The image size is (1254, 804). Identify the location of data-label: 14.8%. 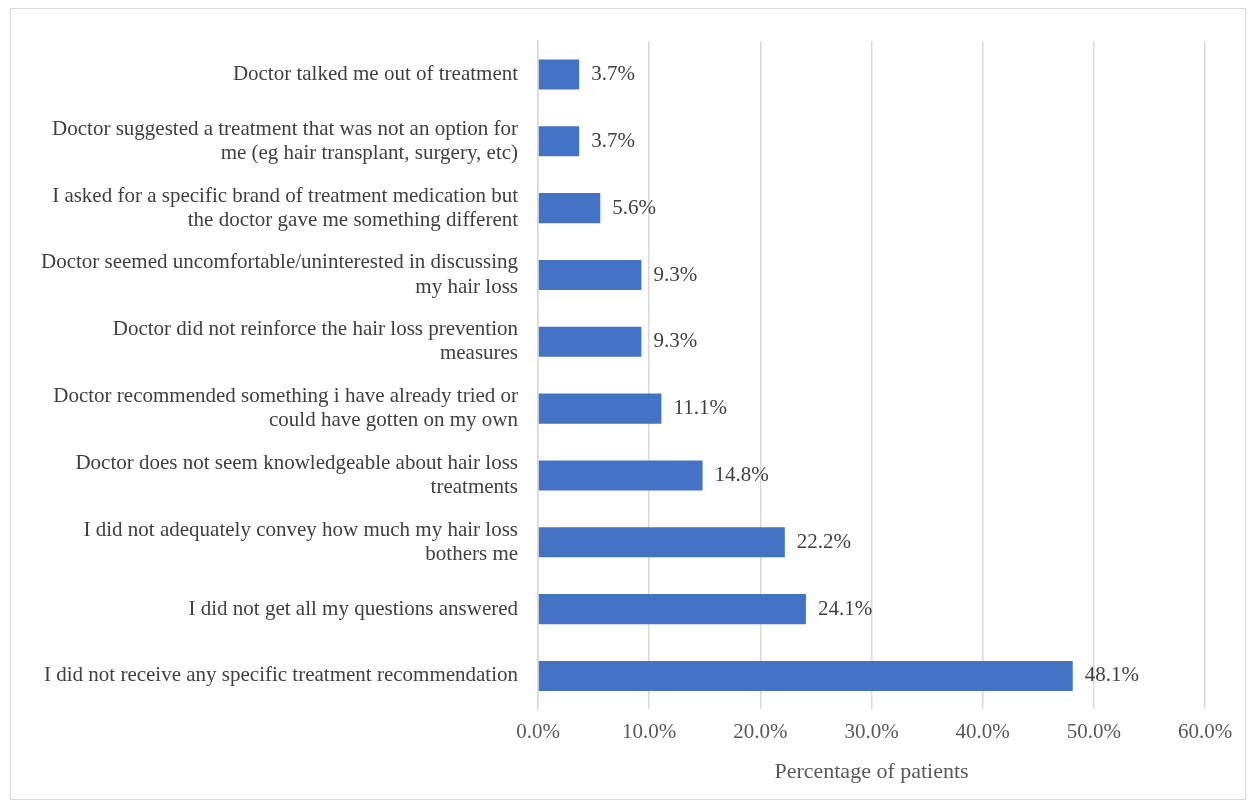
(741, 474).